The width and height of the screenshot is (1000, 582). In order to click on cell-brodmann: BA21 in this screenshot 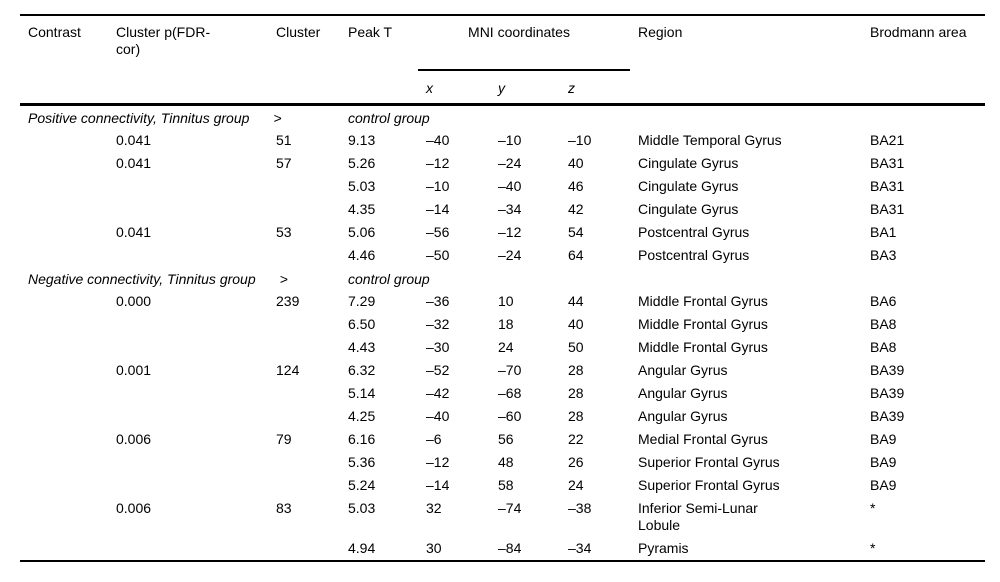, I will do `click(887, 140)`.